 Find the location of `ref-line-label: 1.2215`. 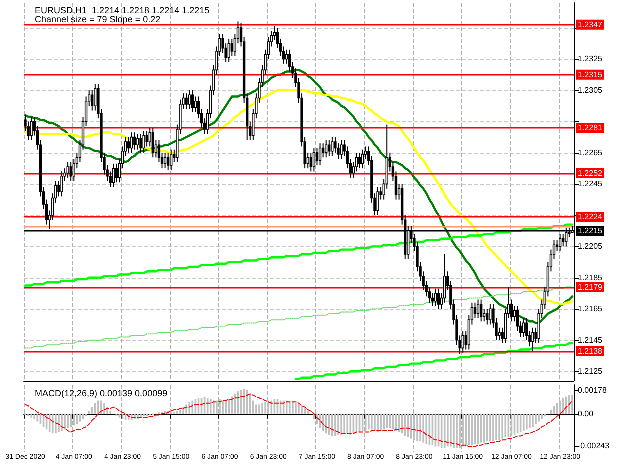

ref-line-label: 1.2215 is located at coordinates (591, 231).